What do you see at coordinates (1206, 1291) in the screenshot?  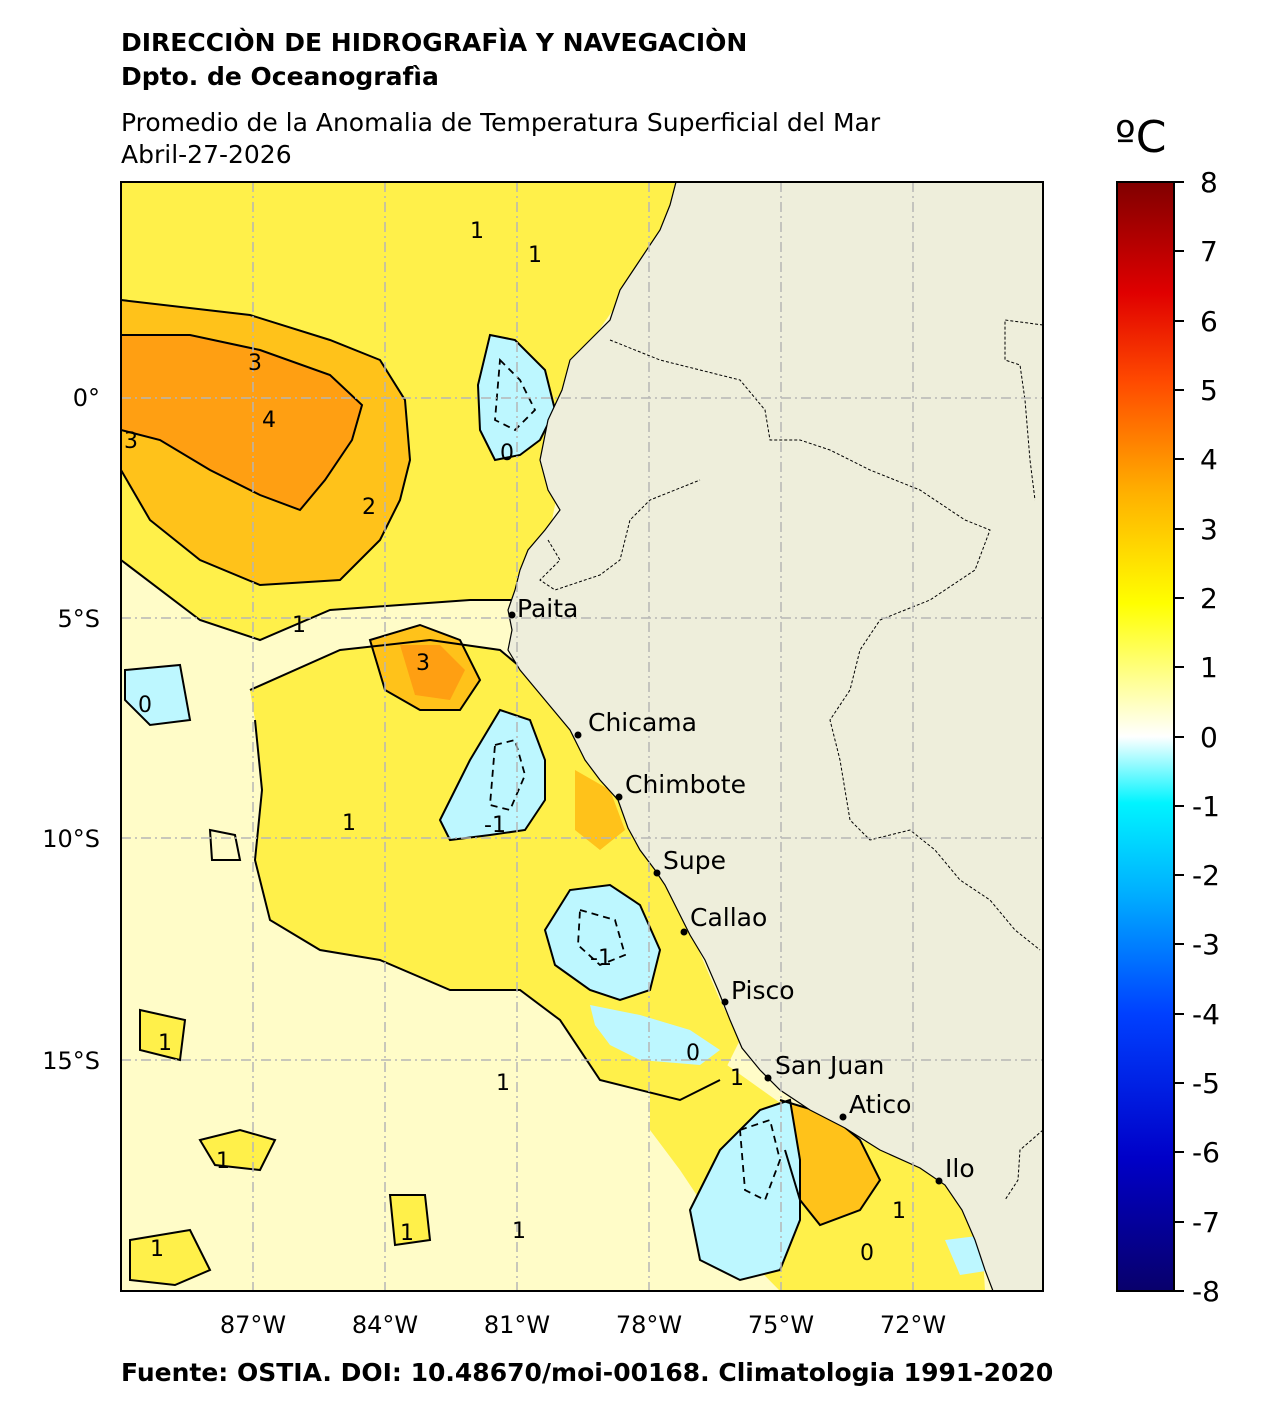 I see `colorbar-tick-label: -8` at bounding box center [1206, 1291].